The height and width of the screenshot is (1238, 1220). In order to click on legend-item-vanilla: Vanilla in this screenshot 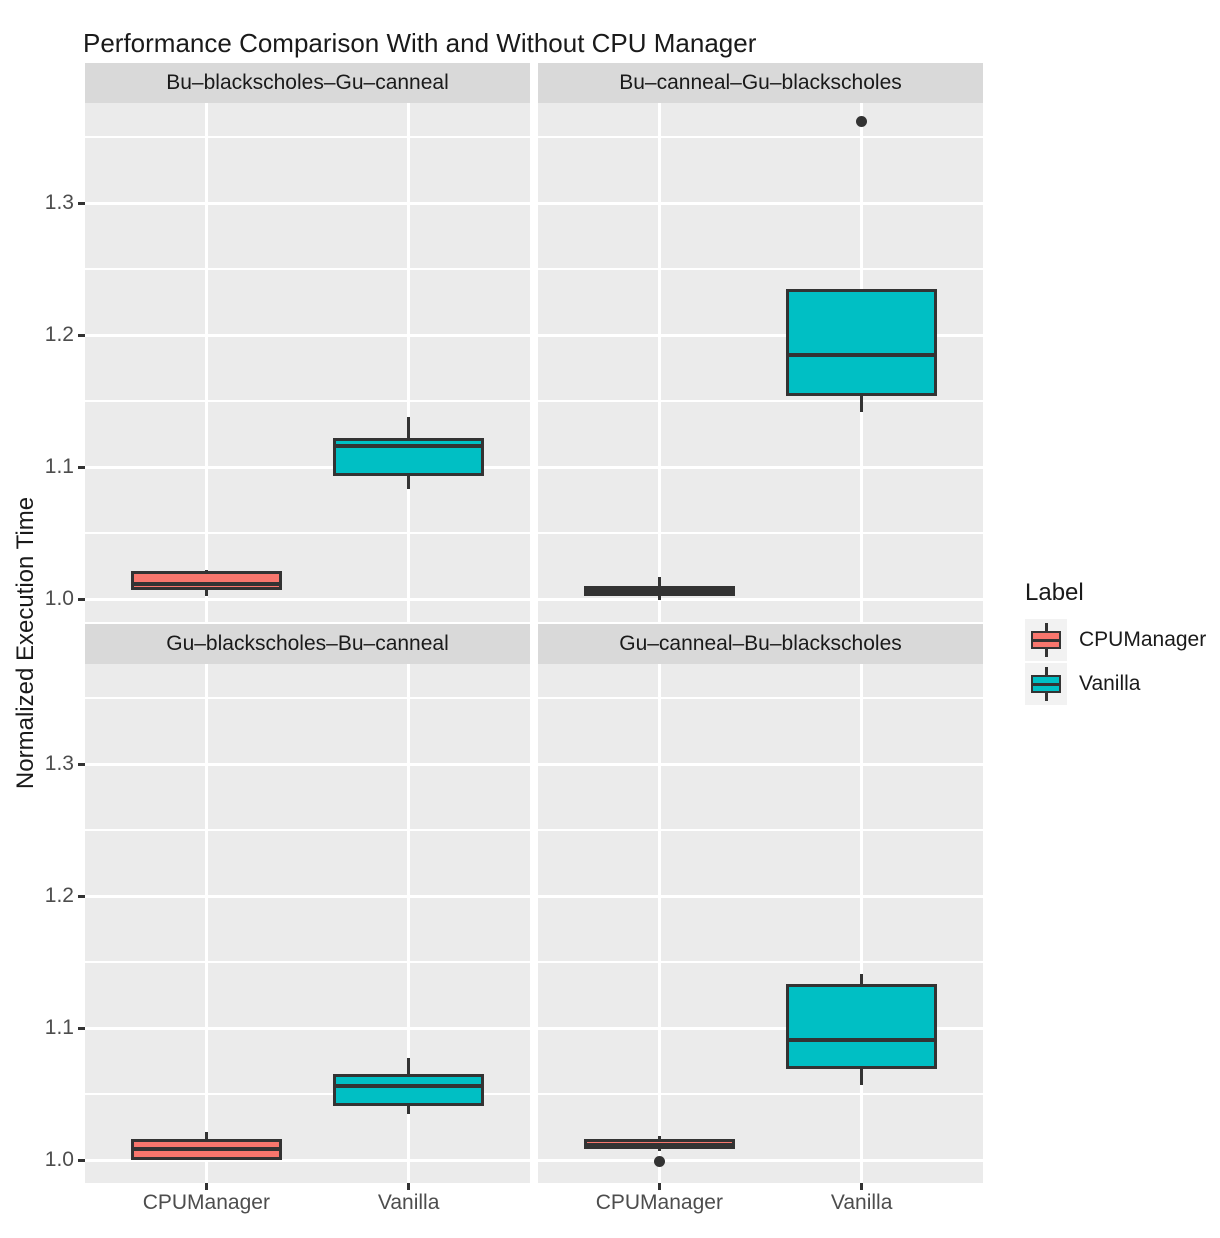, I will do `click(1115, 684)`.